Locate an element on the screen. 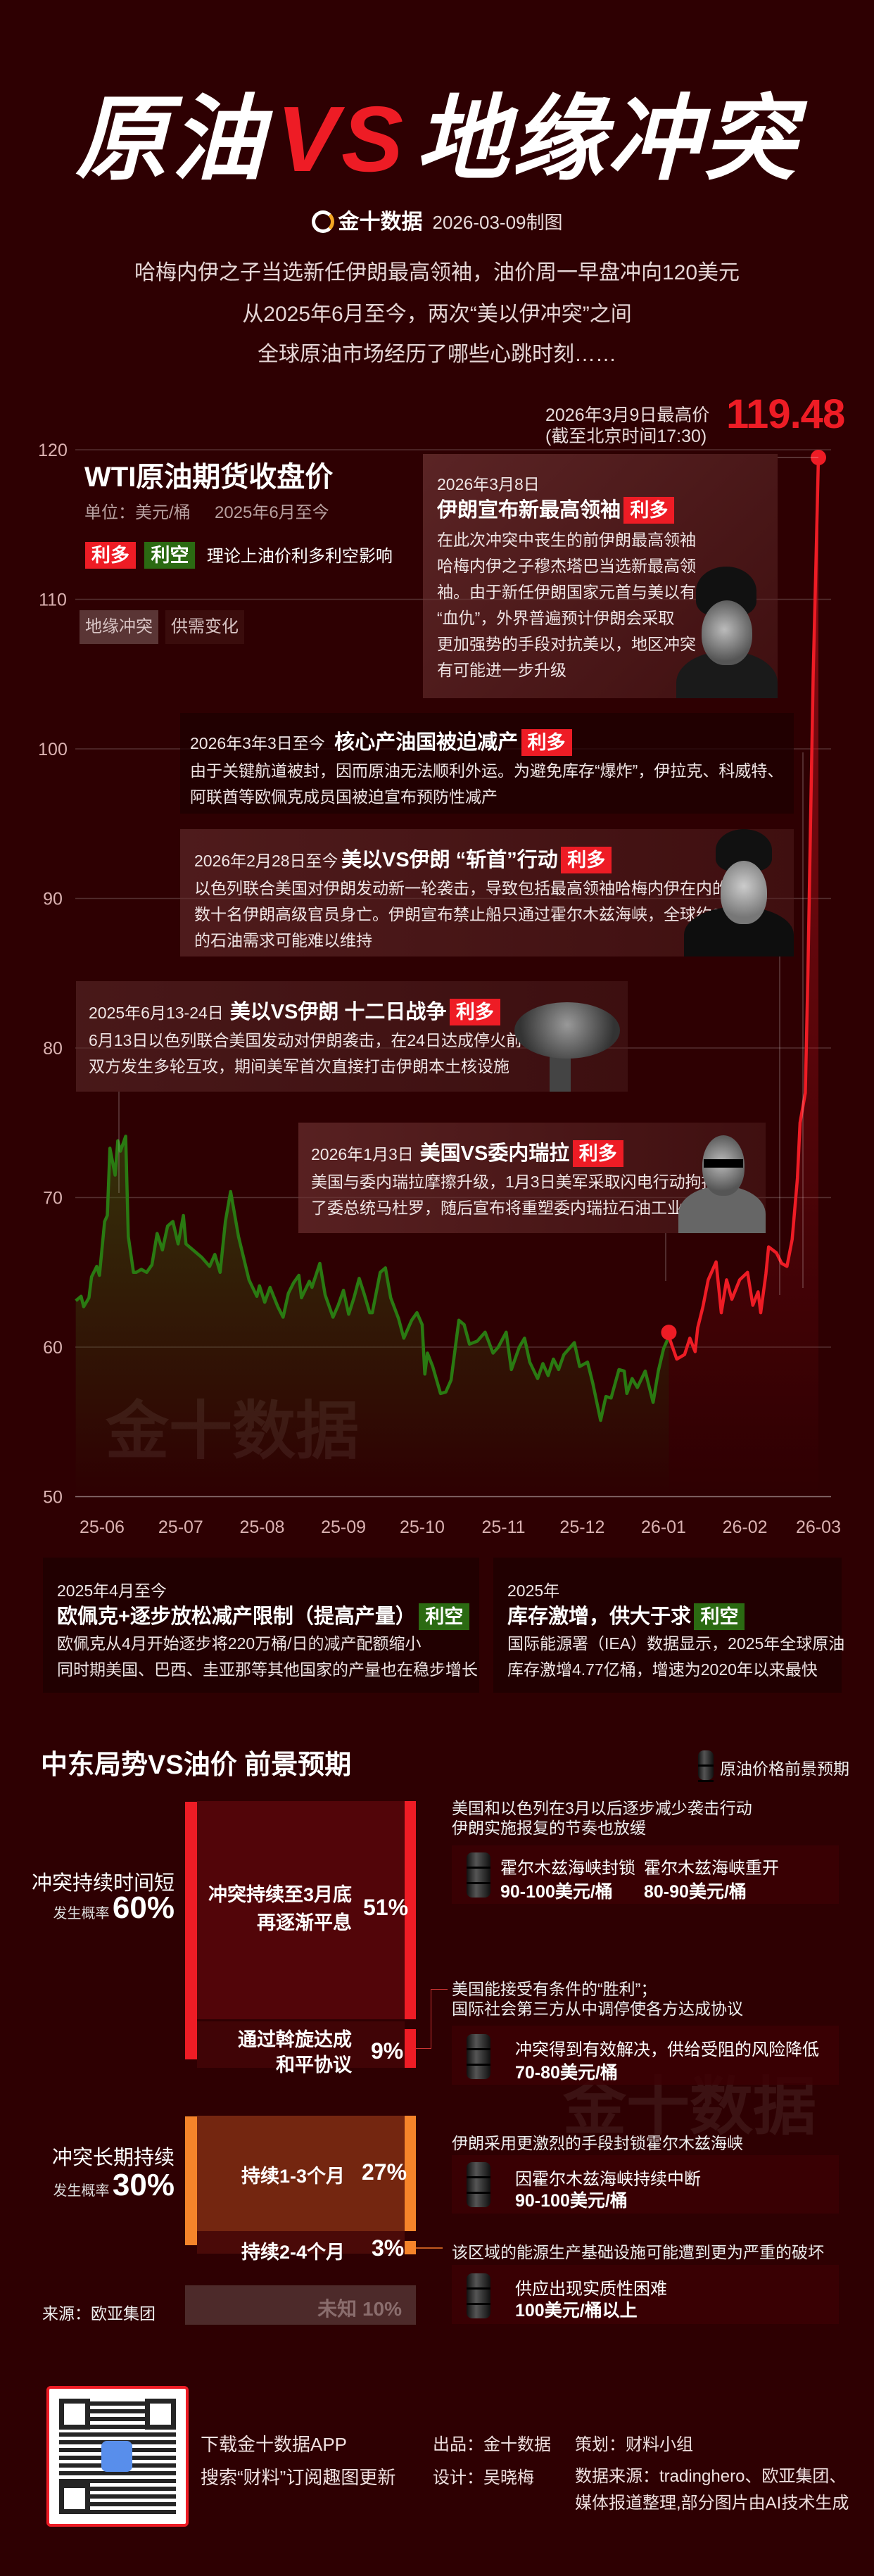  event-title-row: 2025年6月13-24日 美以VS伊朗 十二日战争 利多 is located at coordinates (294, 1010).